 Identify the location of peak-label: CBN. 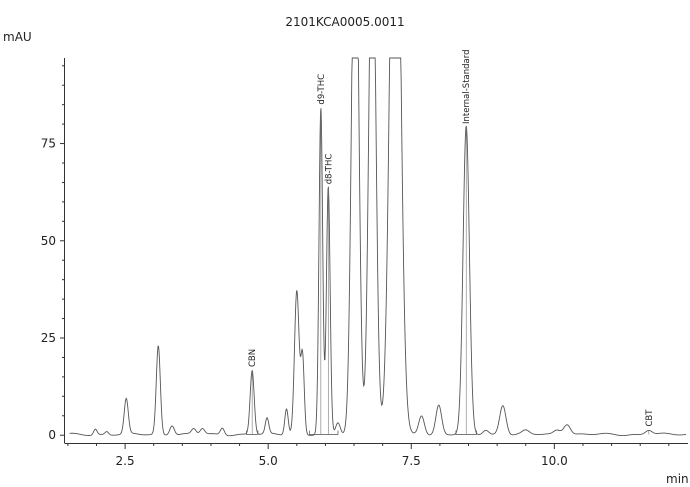
(253, 358).